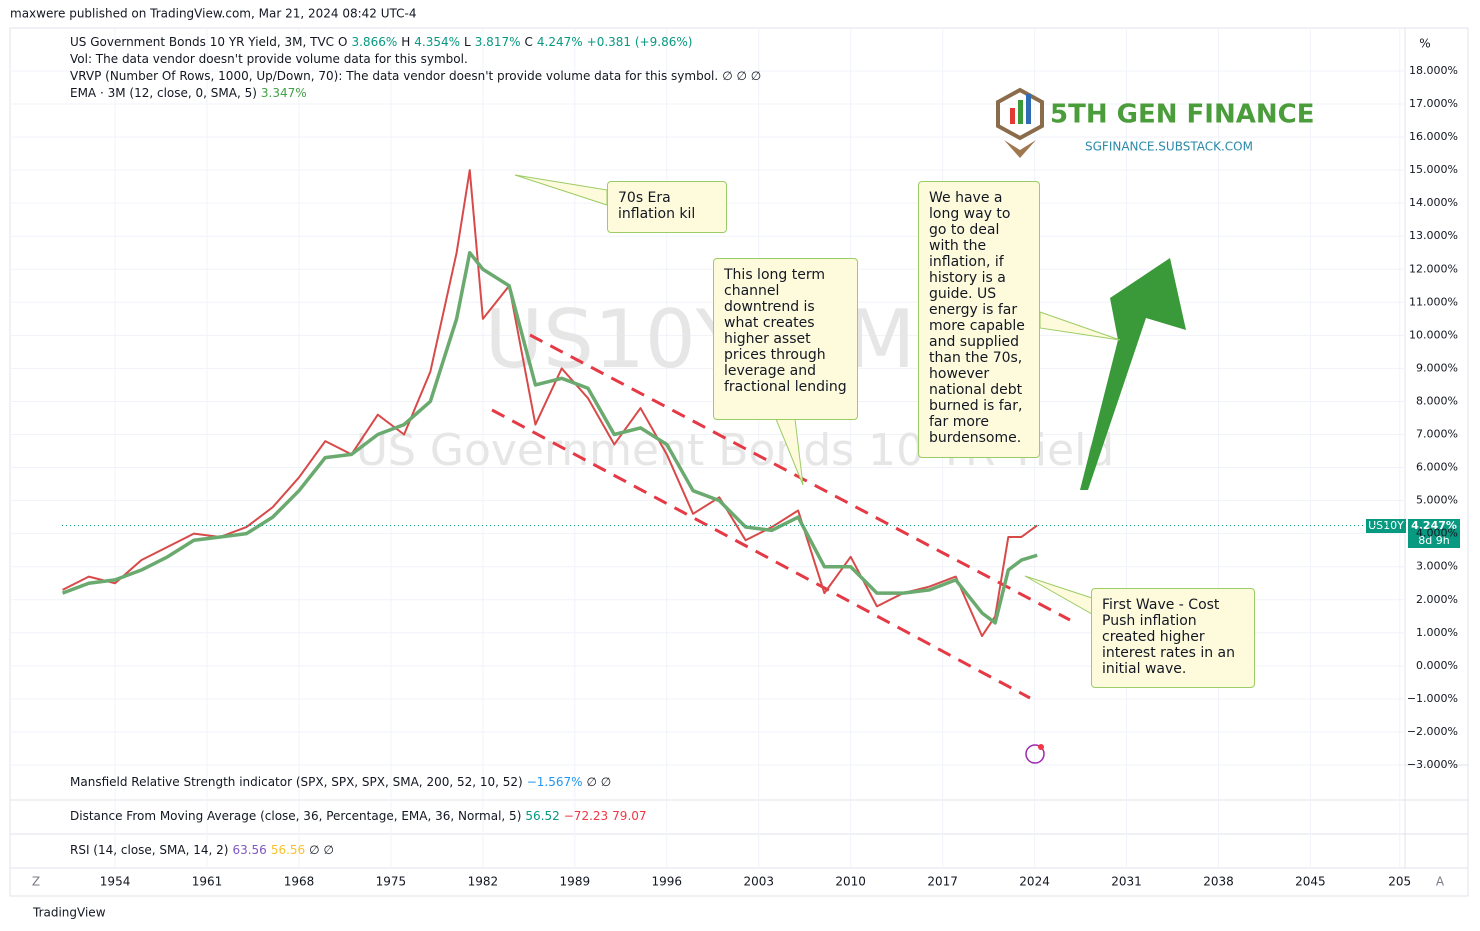  What do you see at coordinates (1133, 374) in the screenshot?
I see `arrow` at bounding box center [1133, 374].